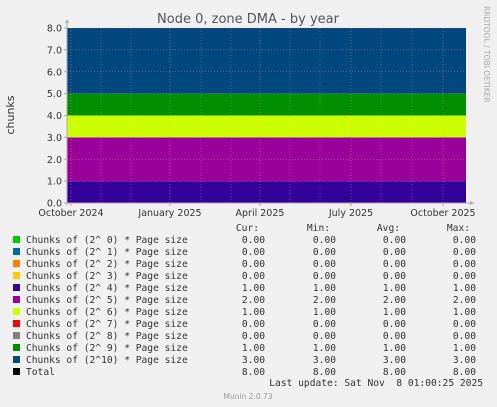 Image resolution: width=497 pixels, height=407 pixels. I want to click on y-tick-label: 2.0, so click(54, 160).